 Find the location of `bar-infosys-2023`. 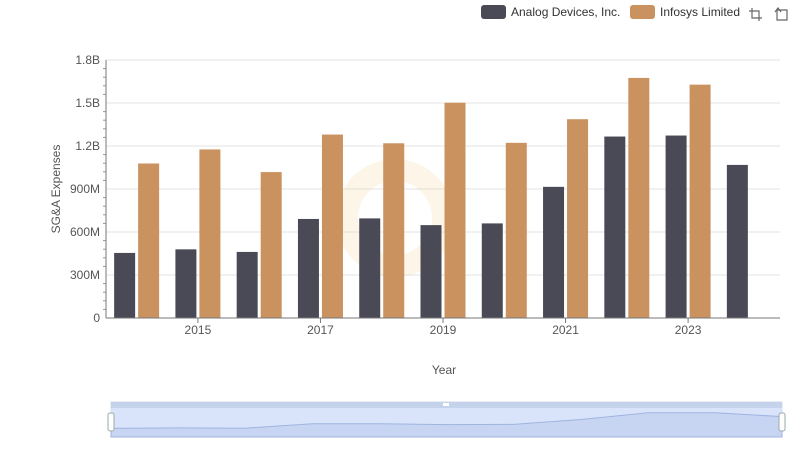

bar-infosys-2023 is located at coordinates (700, 201).